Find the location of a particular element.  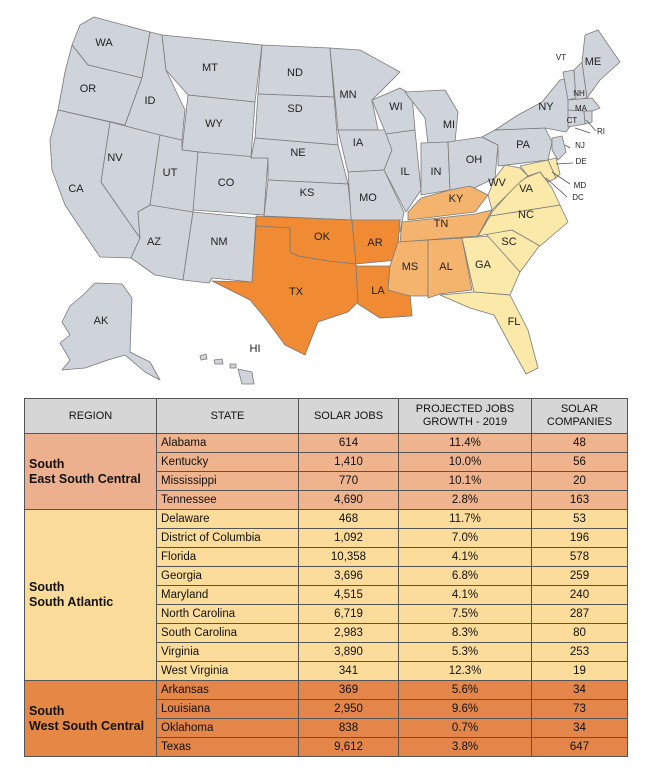

growth-cell: 7.0% is located at coordinates (465, 538).